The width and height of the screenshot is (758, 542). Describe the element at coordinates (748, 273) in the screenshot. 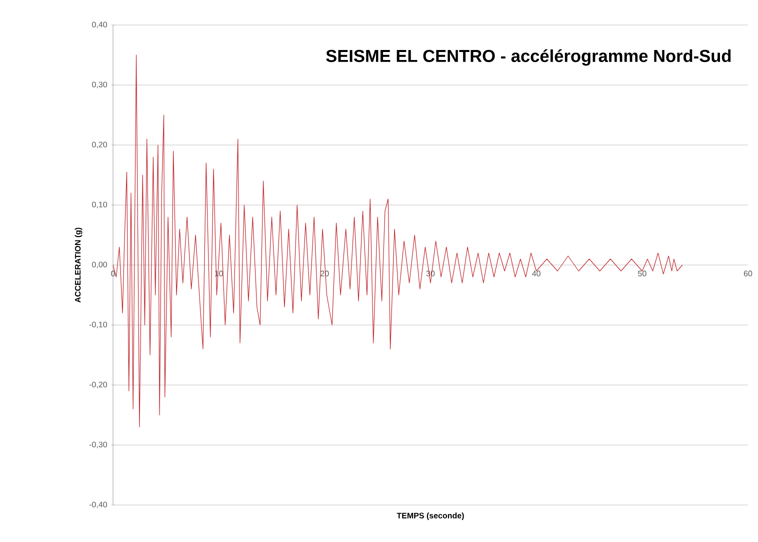

I see `x-tick-label: 60` at that location.